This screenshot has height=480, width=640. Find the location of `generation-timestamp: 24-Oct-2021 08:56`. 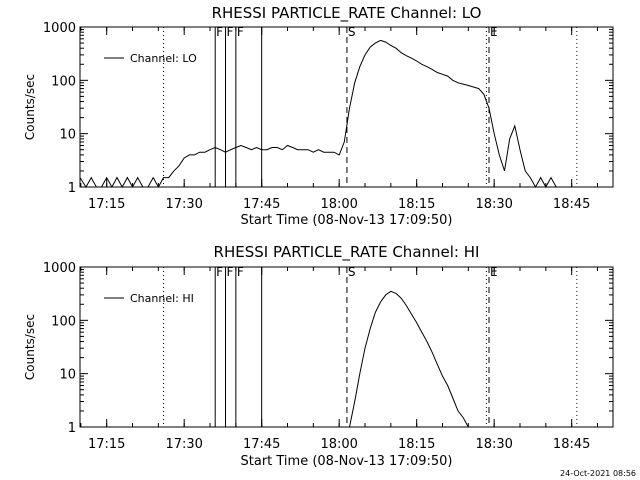

generation-timestamp: 24-Oct-2021 08:56 is located at coordinates (598, 473).